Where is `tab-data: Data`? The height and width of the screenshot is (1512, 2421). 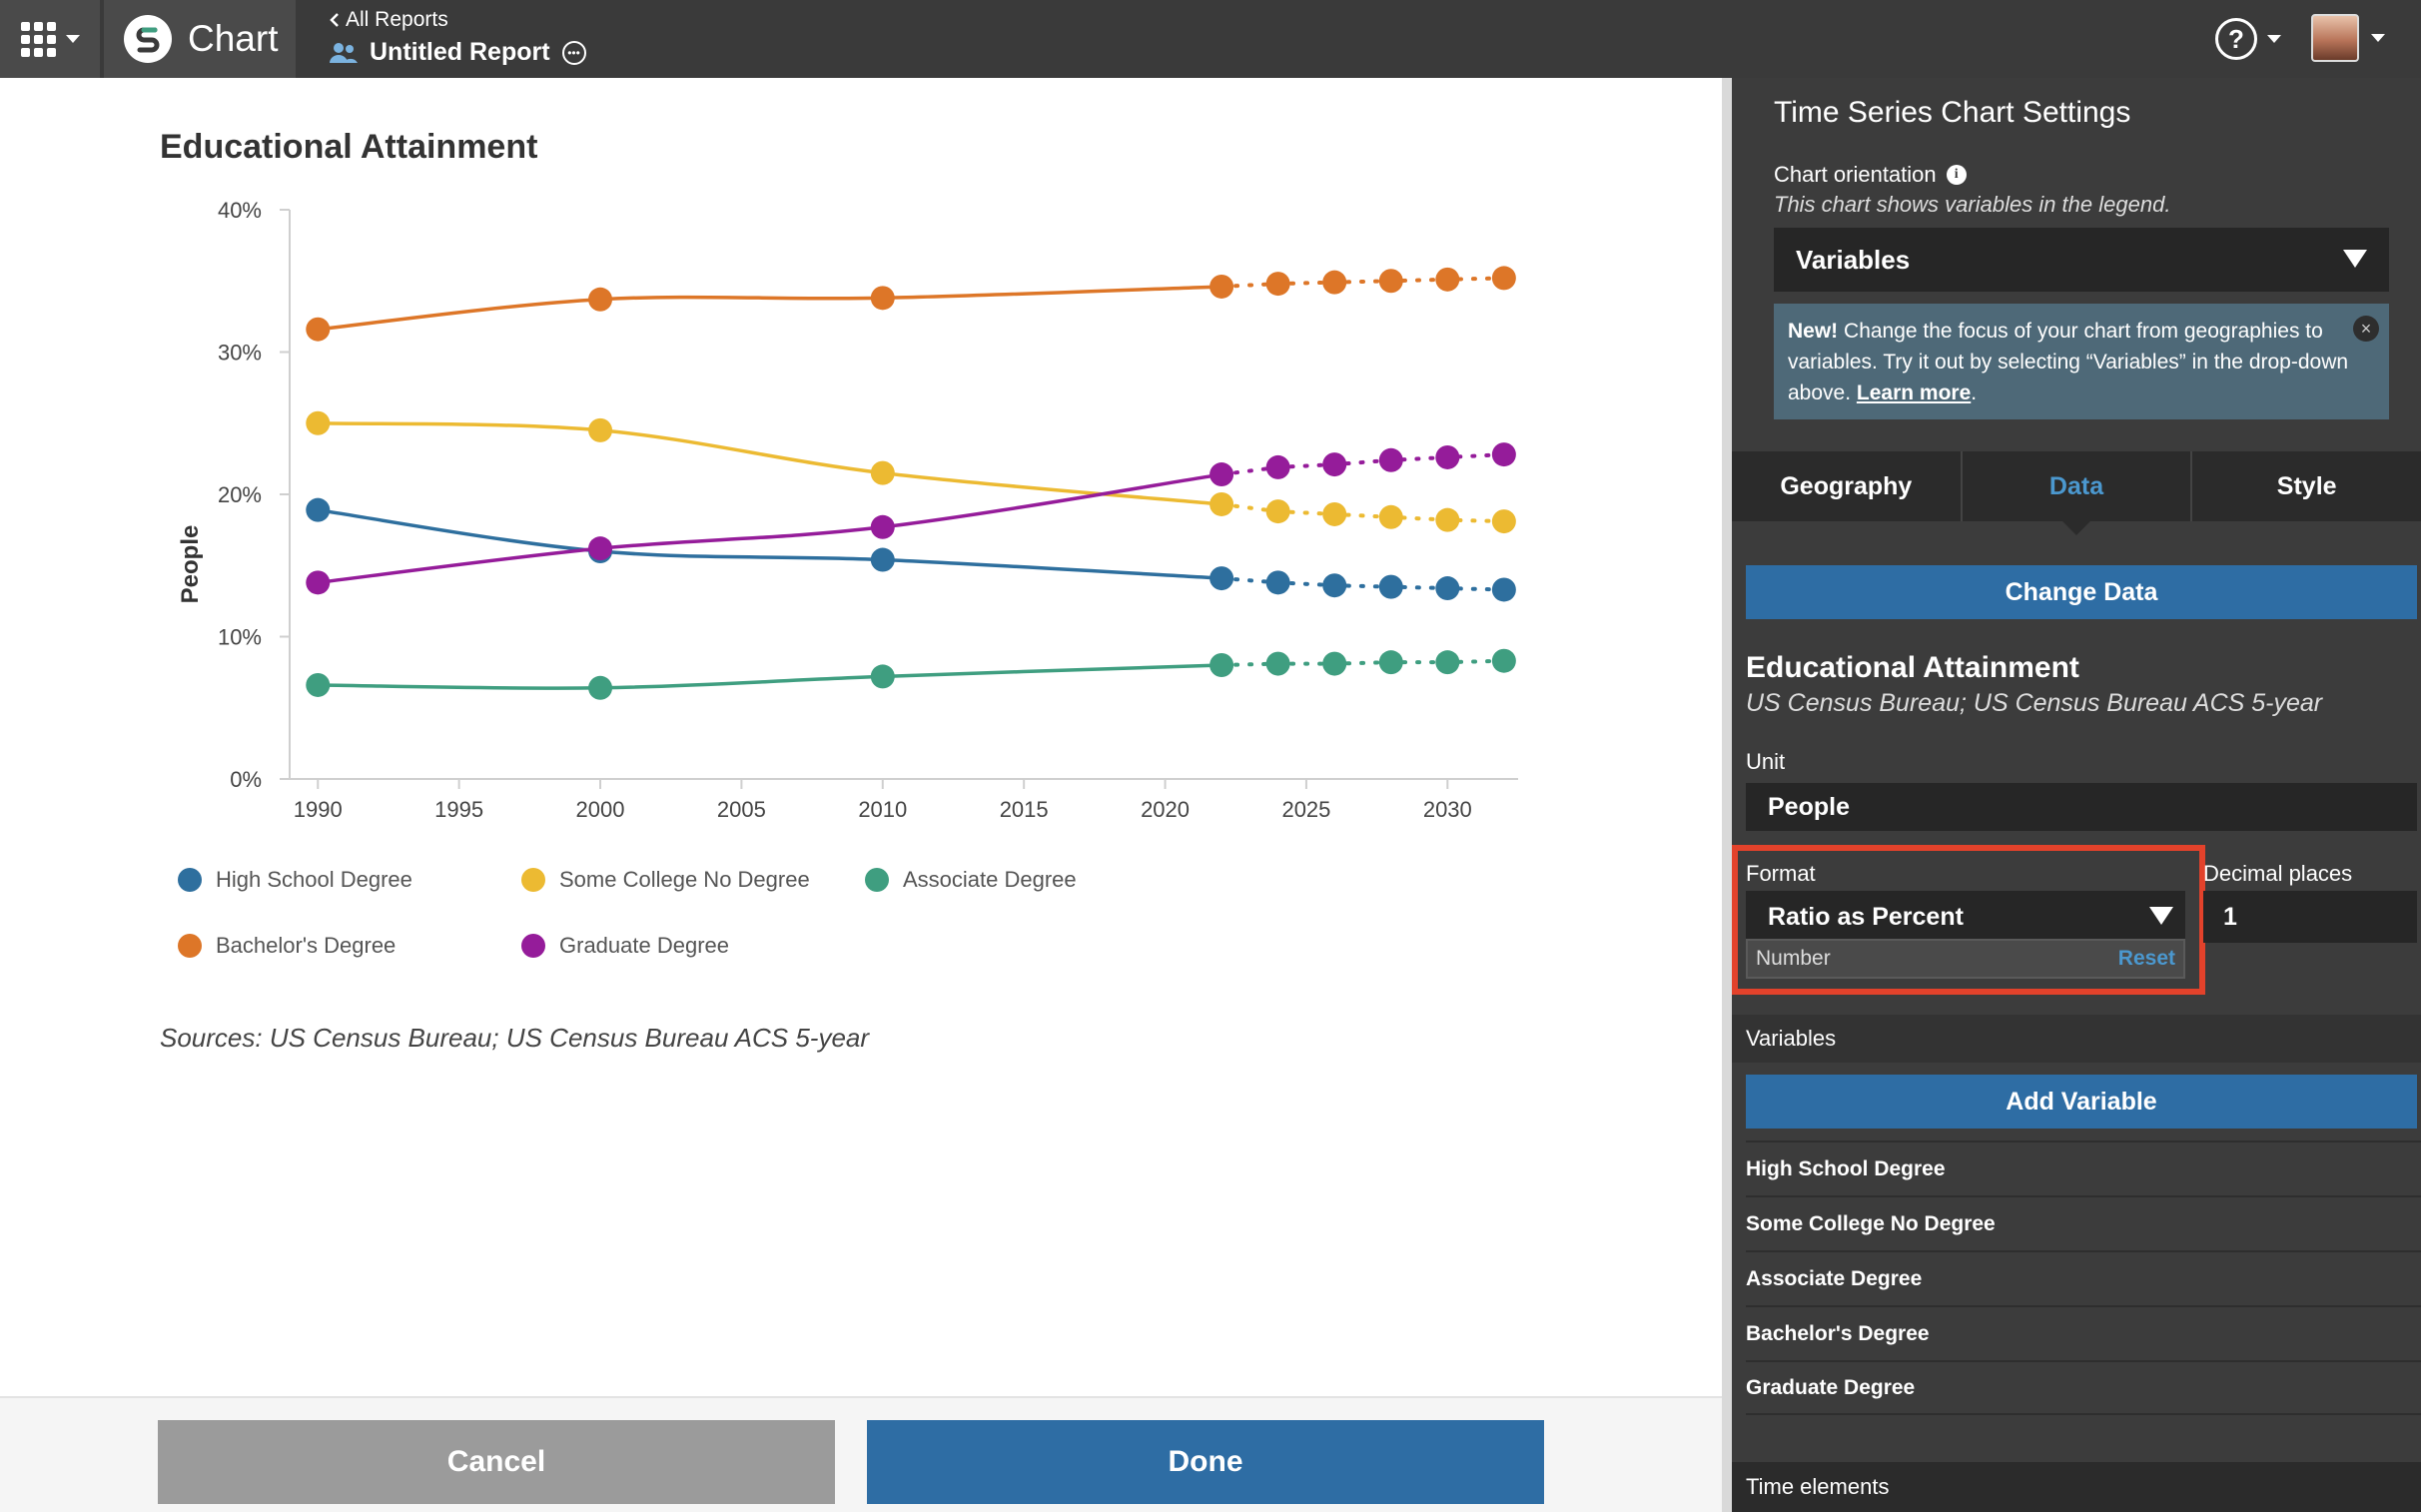 tab-data: Data is located at coordinates (2075, 493).